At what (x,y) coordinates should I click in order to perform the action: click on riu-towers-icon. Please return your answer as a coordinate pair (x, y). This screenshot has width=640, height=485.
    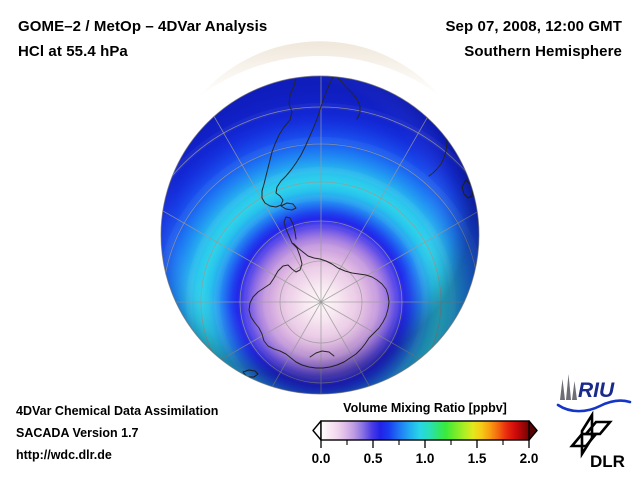
    Looking at the image, I should click on (568, 387).